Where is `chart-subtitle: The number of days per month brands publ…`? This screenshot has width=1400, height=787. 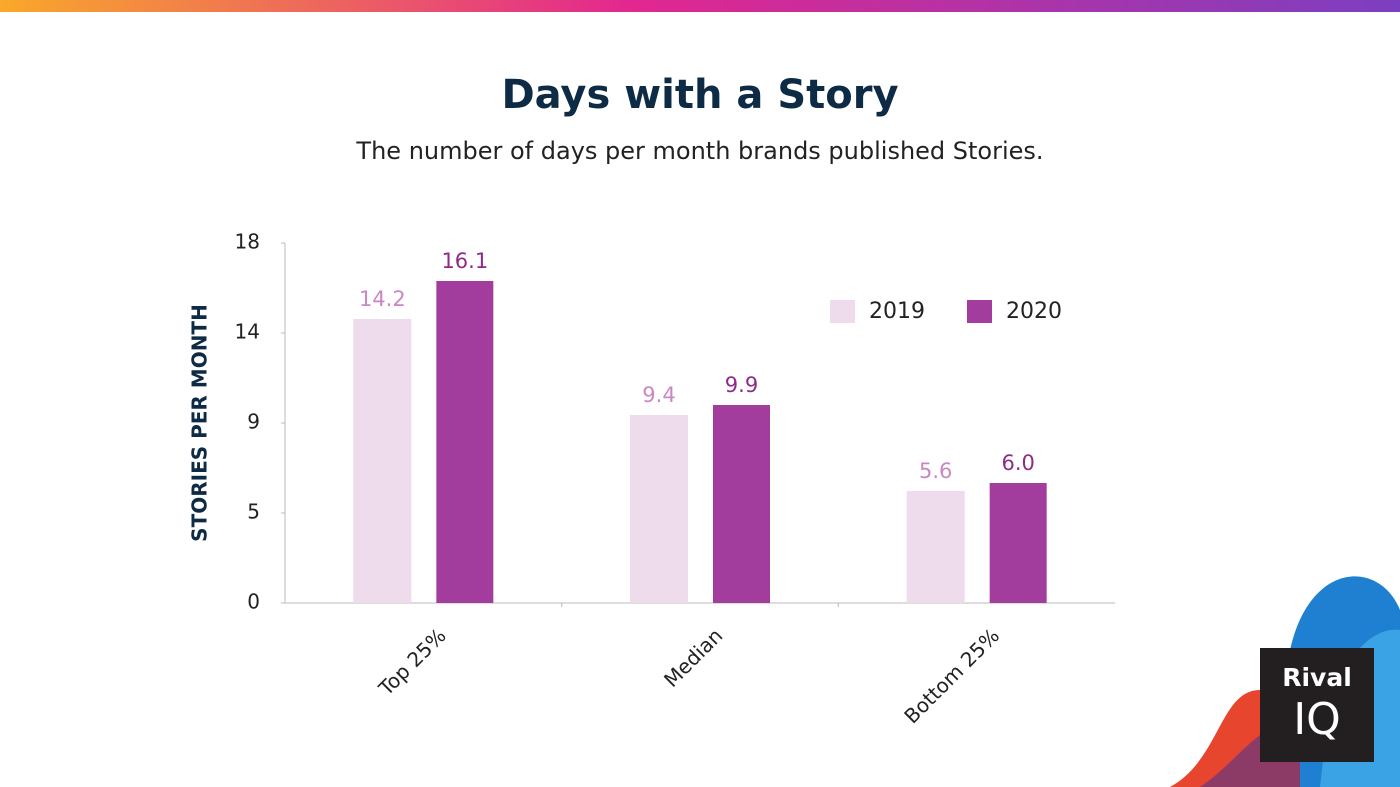
chart-subtitle: The number of days per month brands publ… is located at coordinates (699, 151).